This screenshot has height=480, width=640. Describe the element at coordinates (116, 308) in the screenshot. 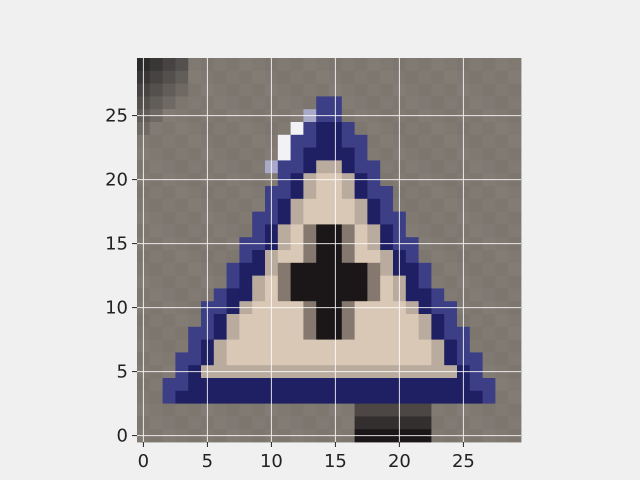

I see `y-tick-label: 10` at that location.